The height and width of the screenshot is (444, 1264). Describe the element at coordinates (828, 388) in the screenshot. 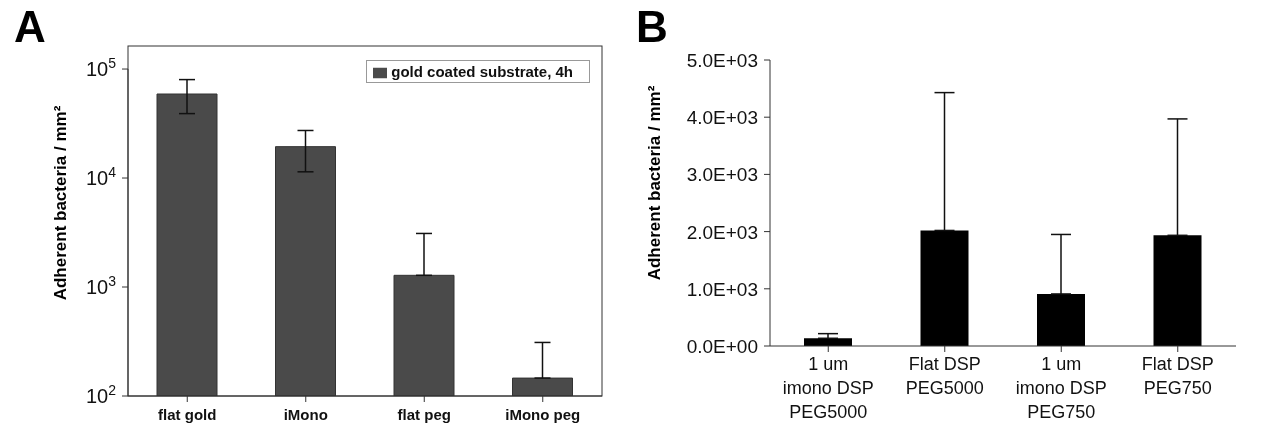

I see `x-tick-label: 1 um imono DSP PEG5000` at that location.